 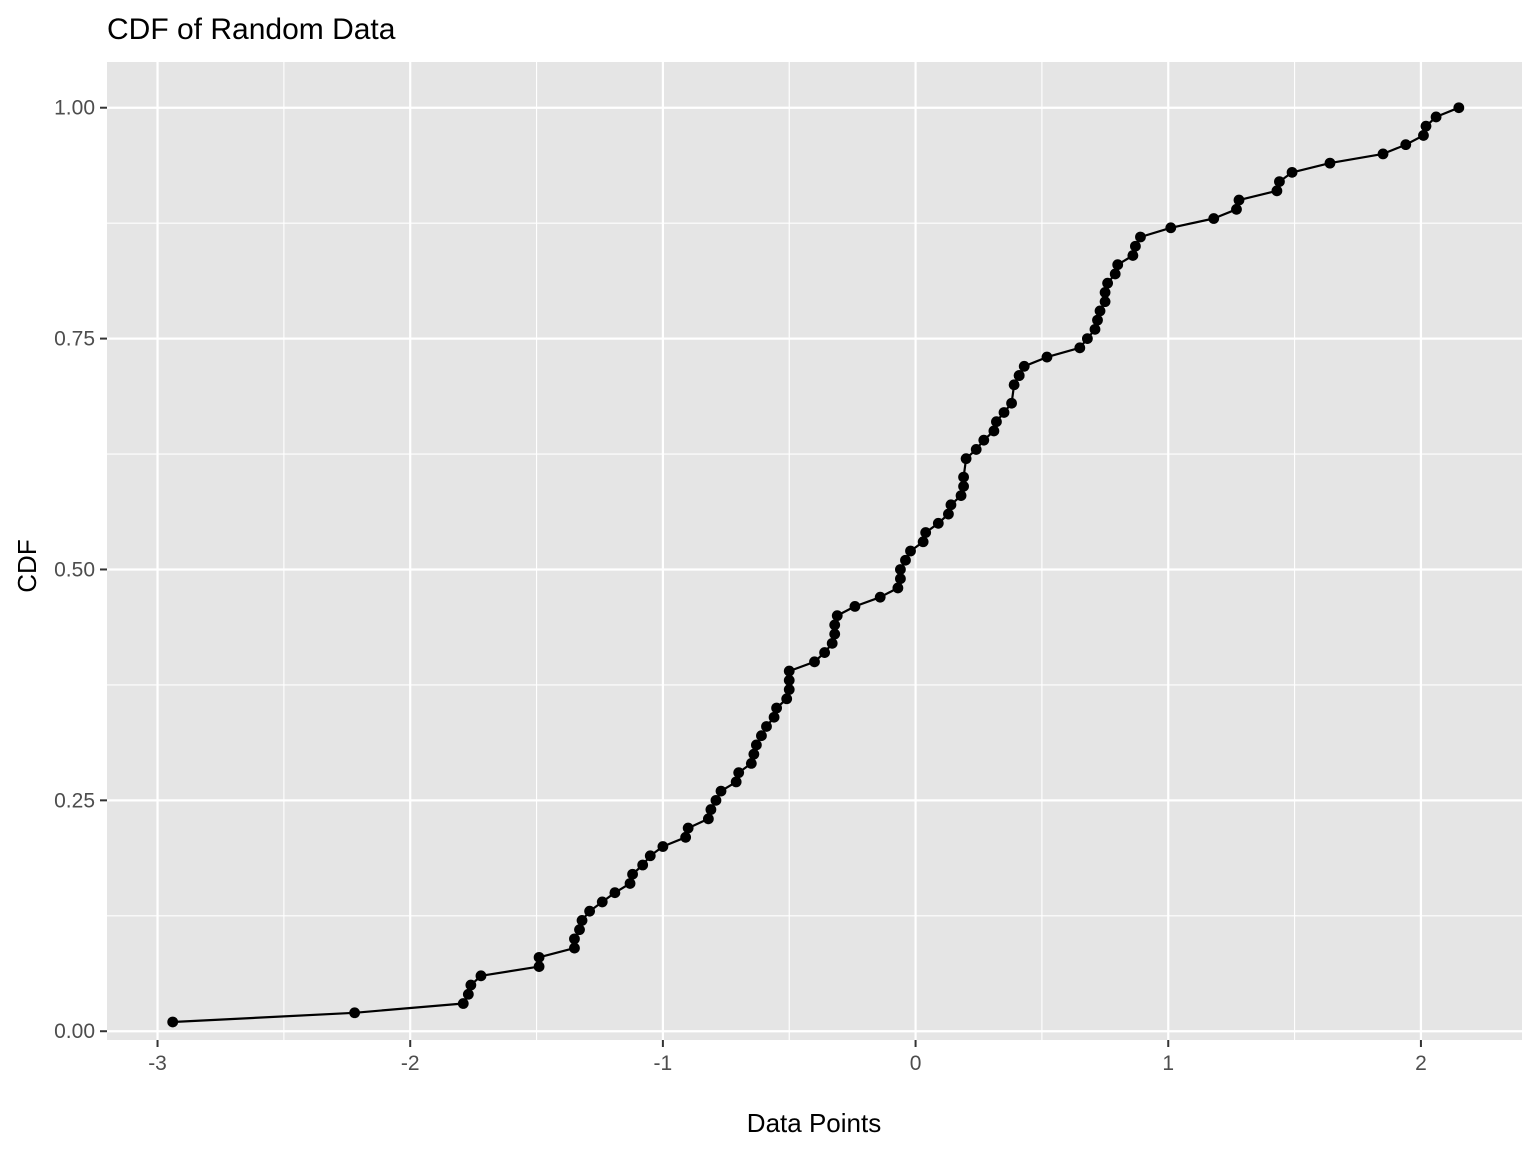 I want to click on x-tick-label: 2, so click(x=1421, y=1063).